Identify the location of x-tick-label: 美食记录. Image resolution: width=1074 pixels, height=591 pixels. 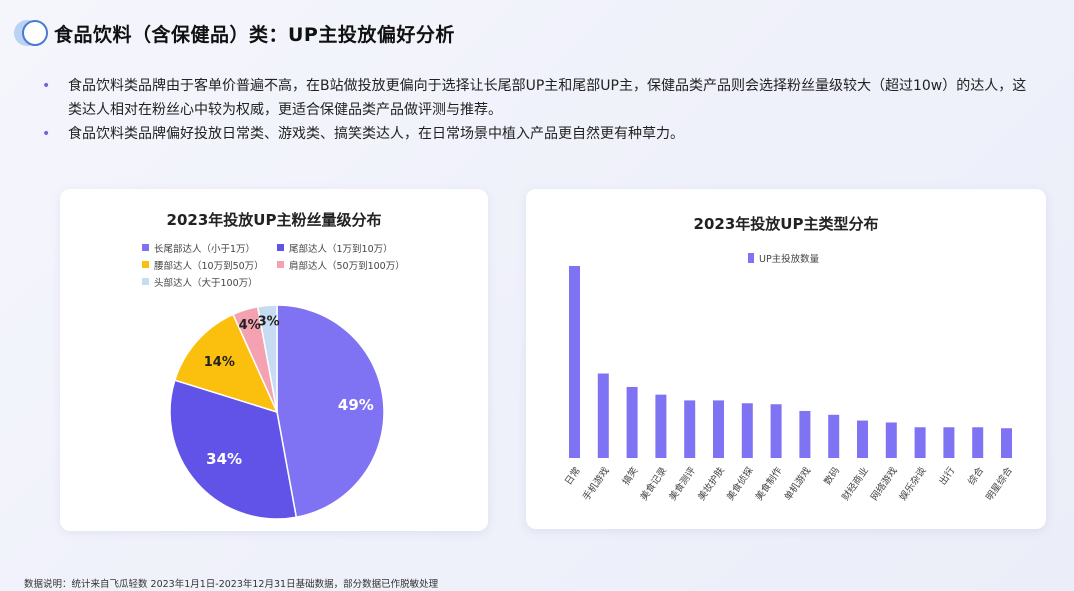
(654, 483).